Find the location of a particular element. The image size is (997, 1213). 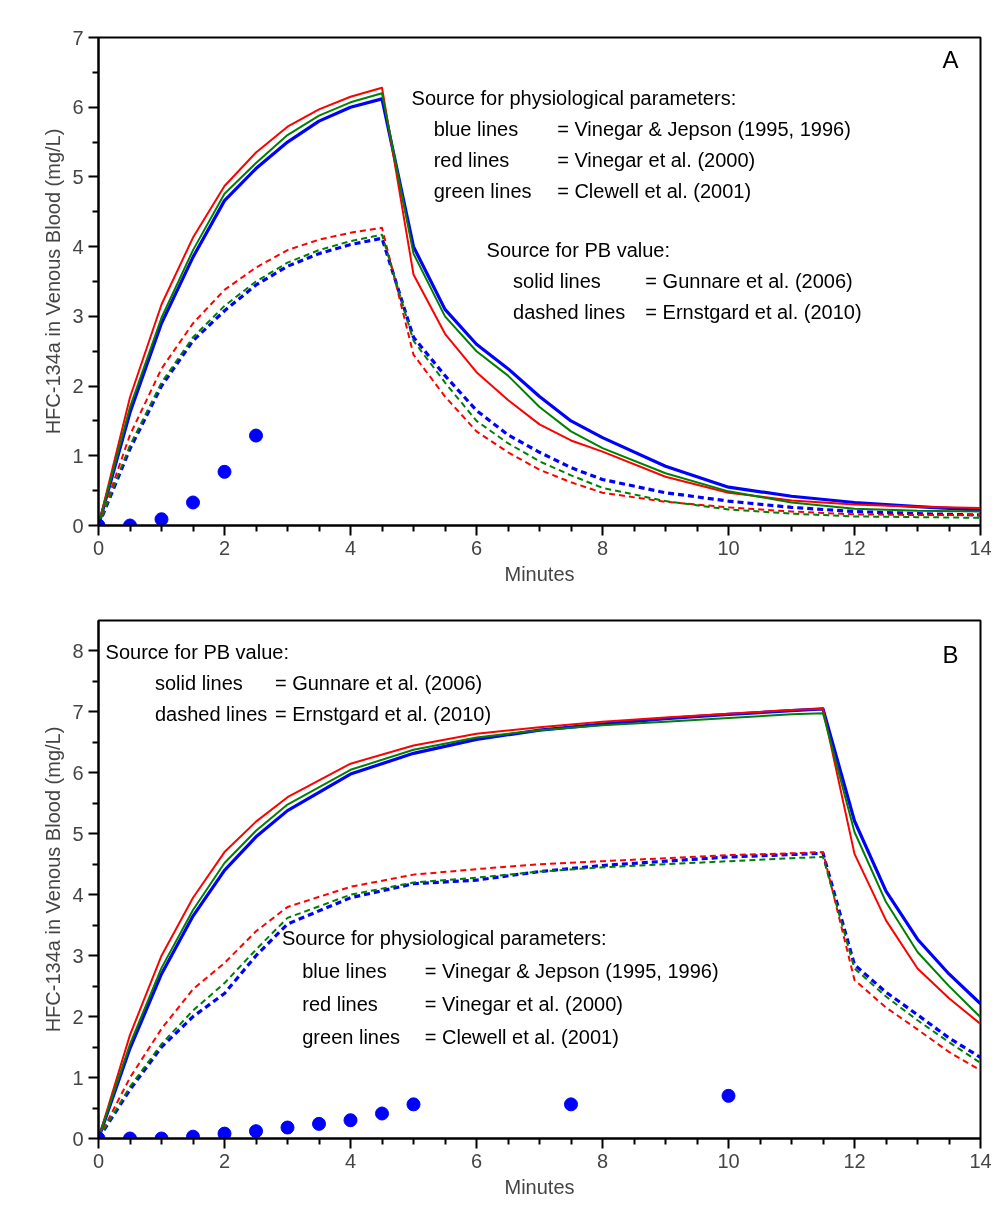

annotation: B is located at coordinates (950, 654).